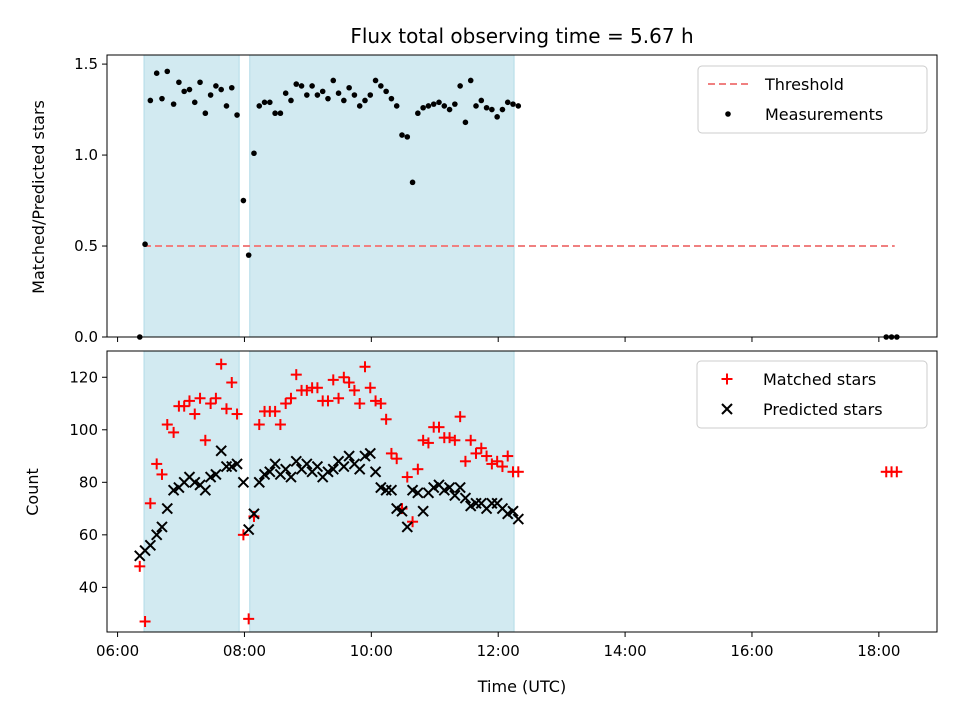  Describe the element at coordinates (624, 651) in the screenshot. I see `x-tick-label: 14:00` at that location.